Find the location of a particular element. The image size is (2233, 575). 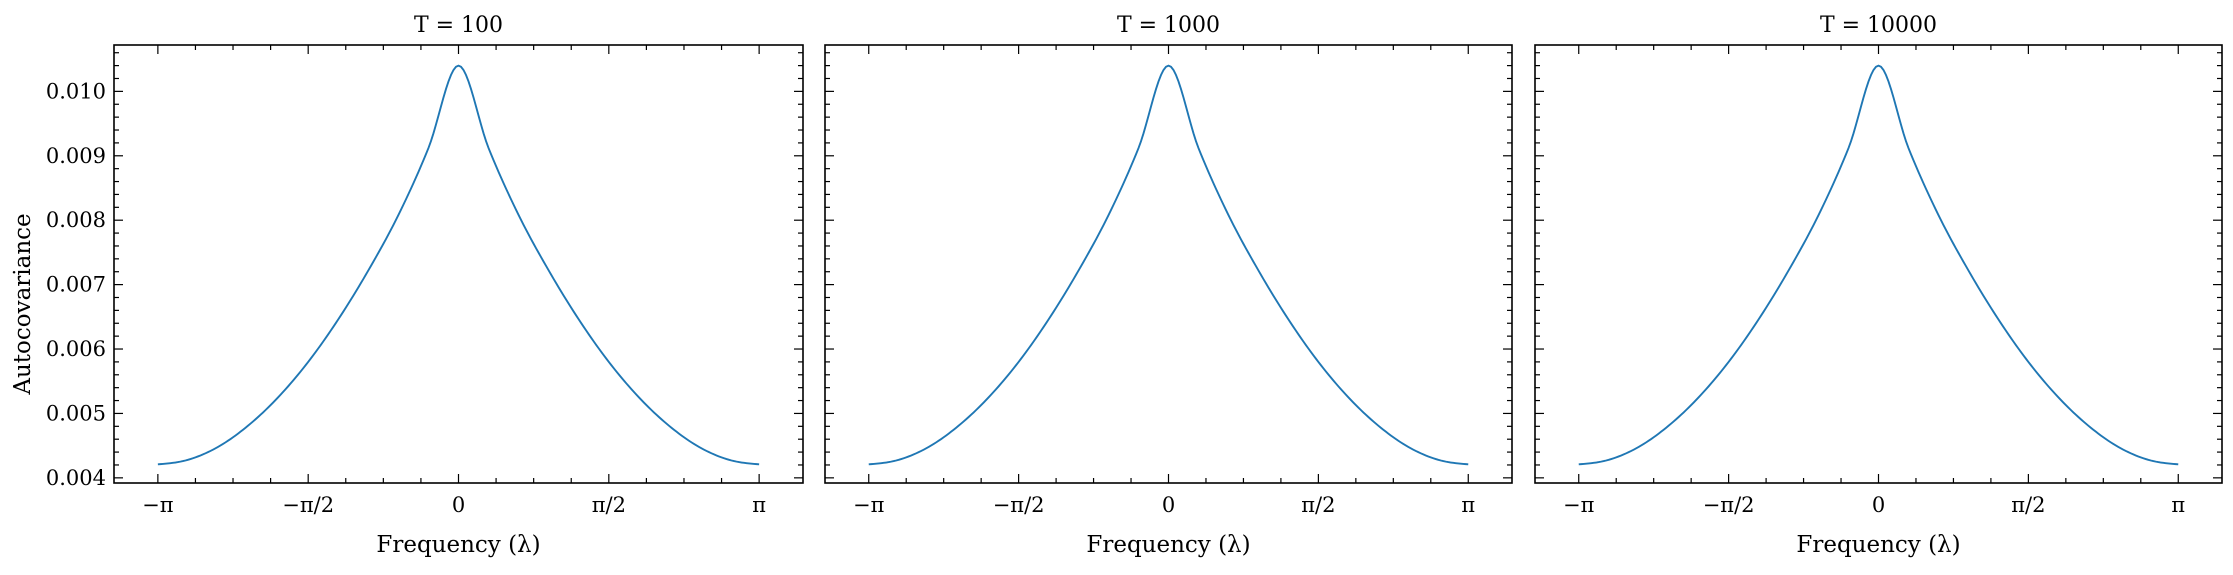

y-tick-label: 0.004 is located at coordinates (76, 478).